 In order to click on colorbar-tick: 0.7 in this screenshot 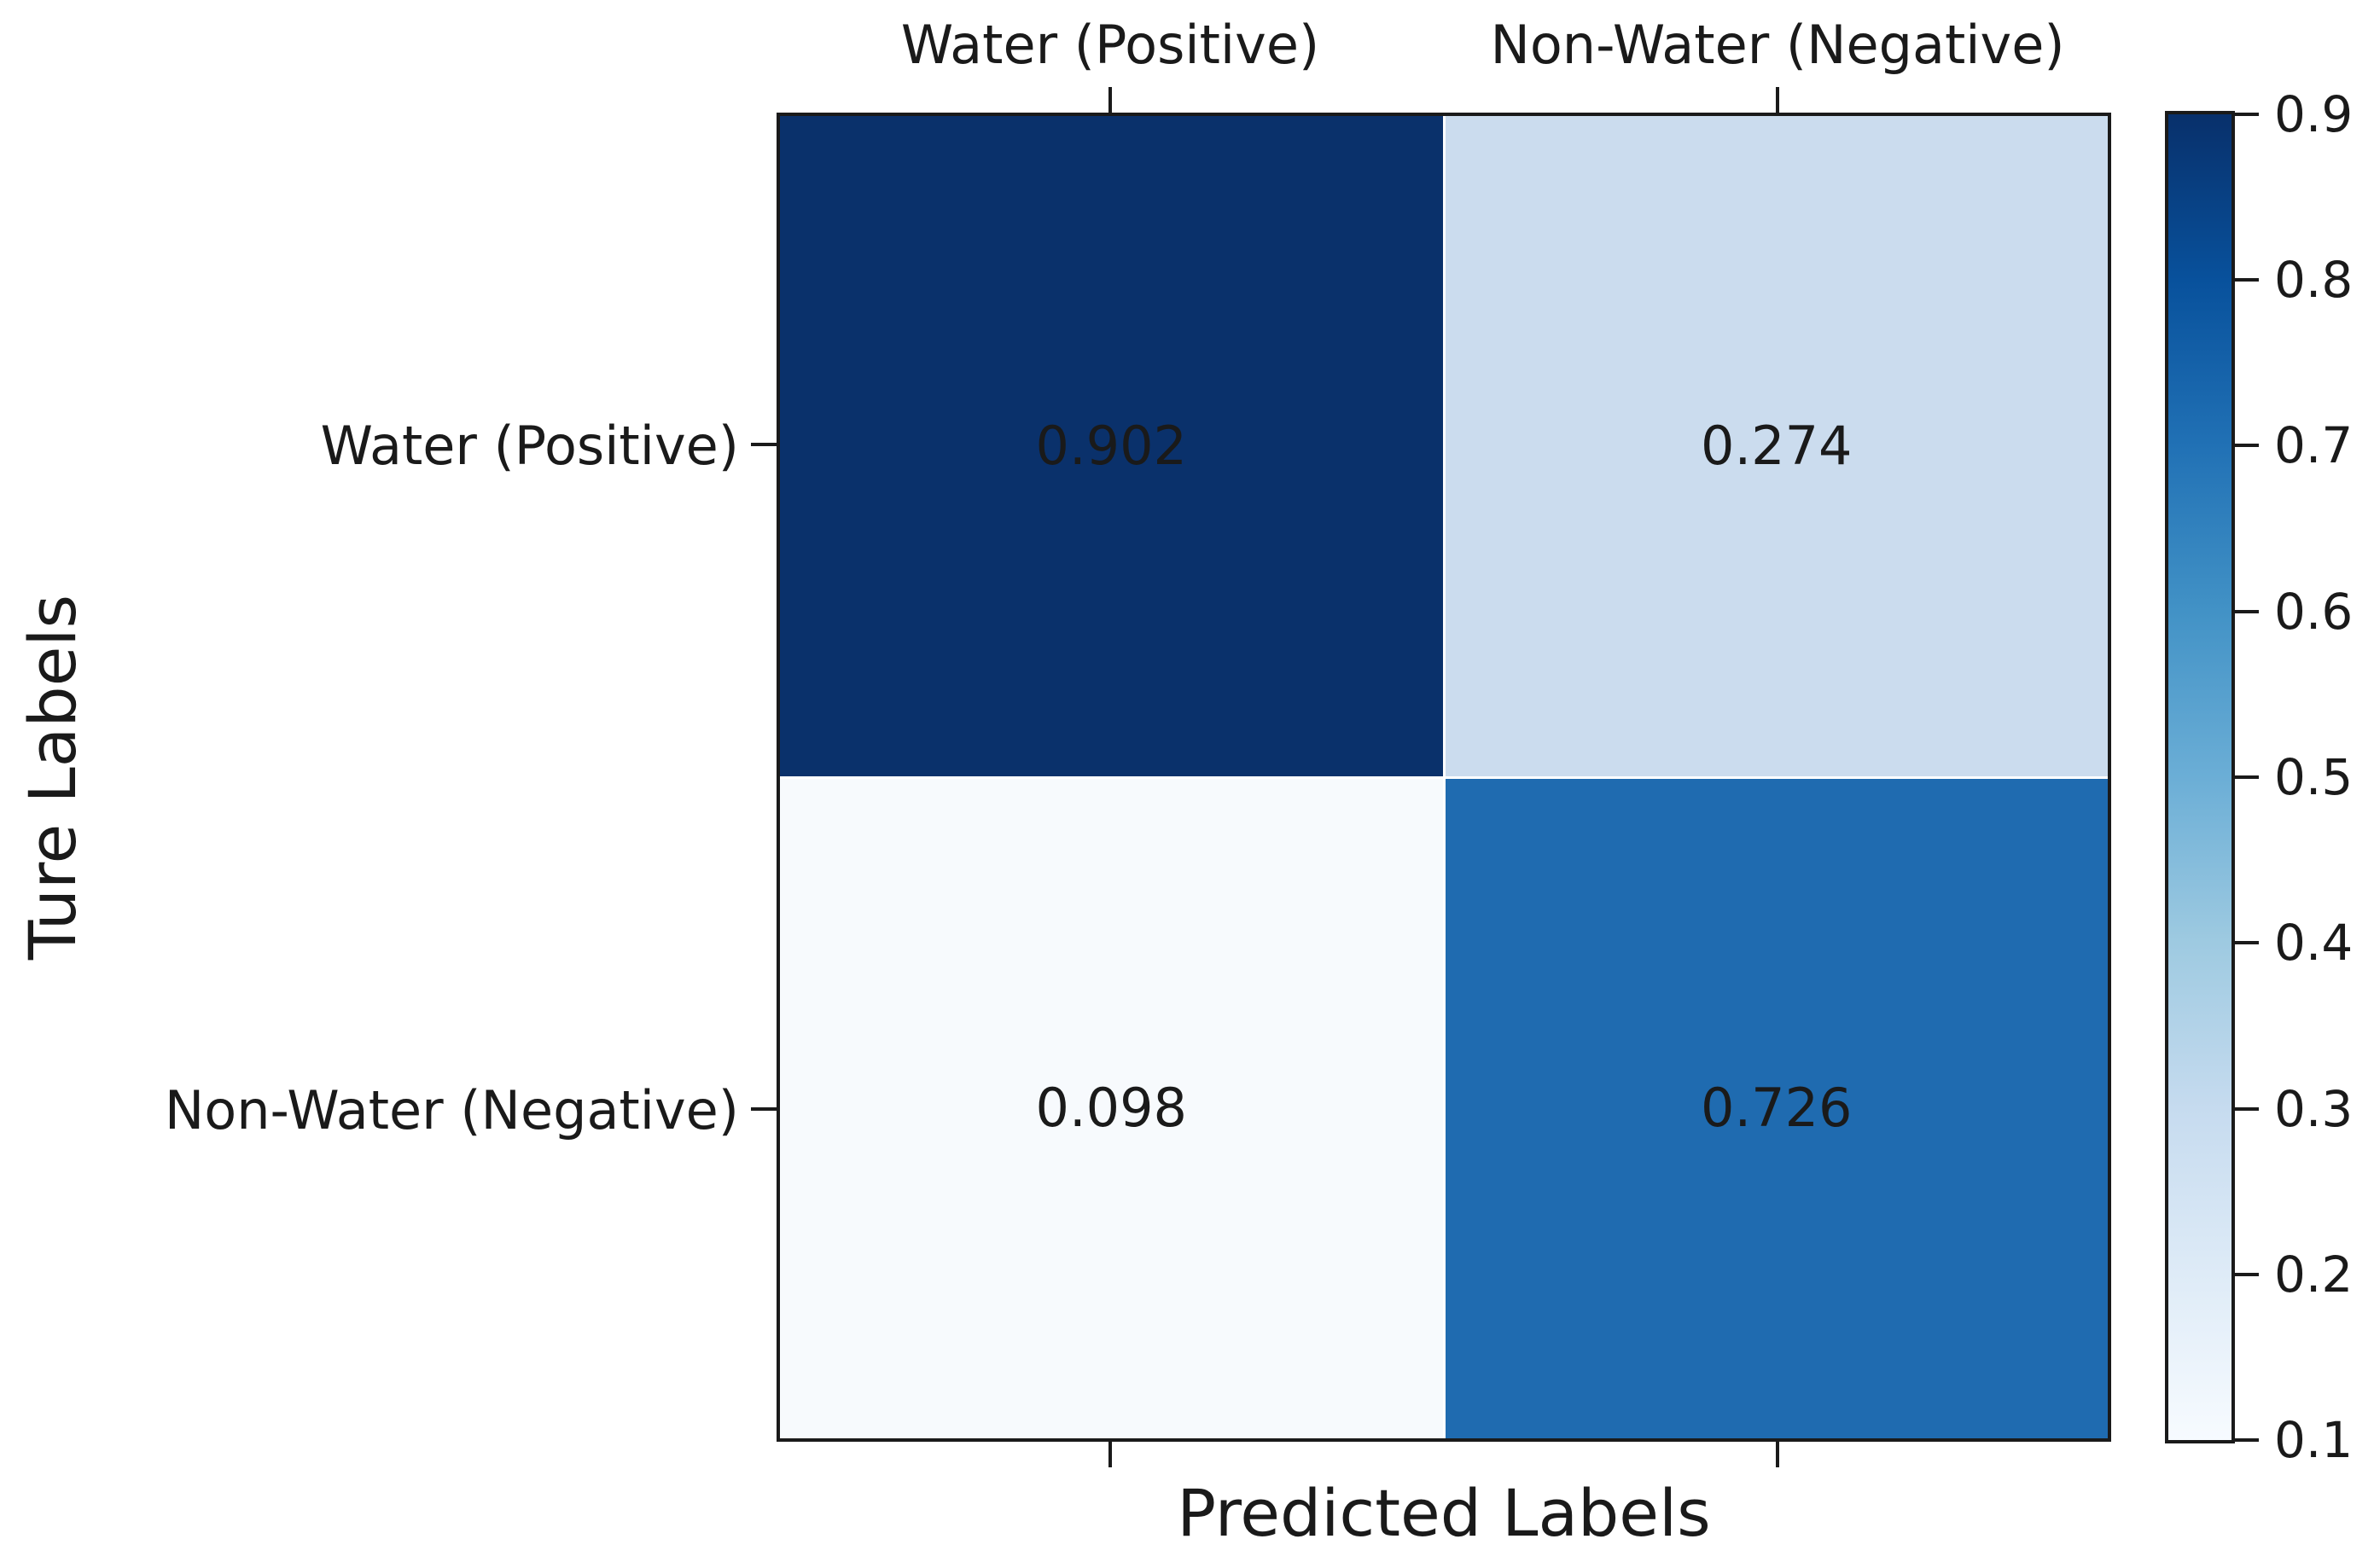, I will do `click(2294, 445)`.